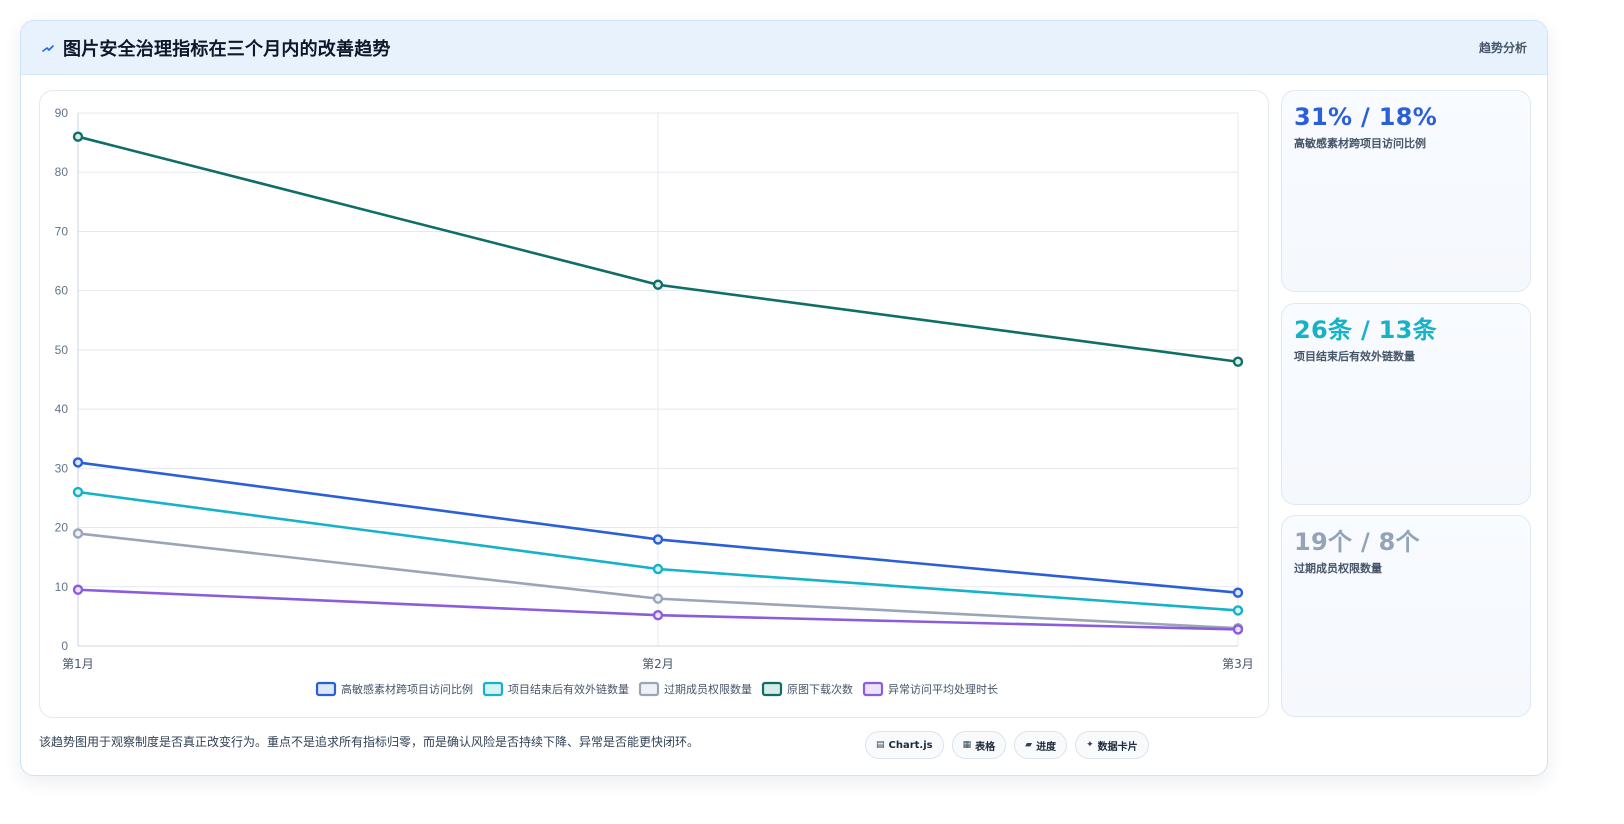 The height and width of the screenshot is (824, 1624). Describe the element at coordinates (1354, 356) in the screenshot. I see `side-card-label: 项目结束后有效外链数量` at that location.